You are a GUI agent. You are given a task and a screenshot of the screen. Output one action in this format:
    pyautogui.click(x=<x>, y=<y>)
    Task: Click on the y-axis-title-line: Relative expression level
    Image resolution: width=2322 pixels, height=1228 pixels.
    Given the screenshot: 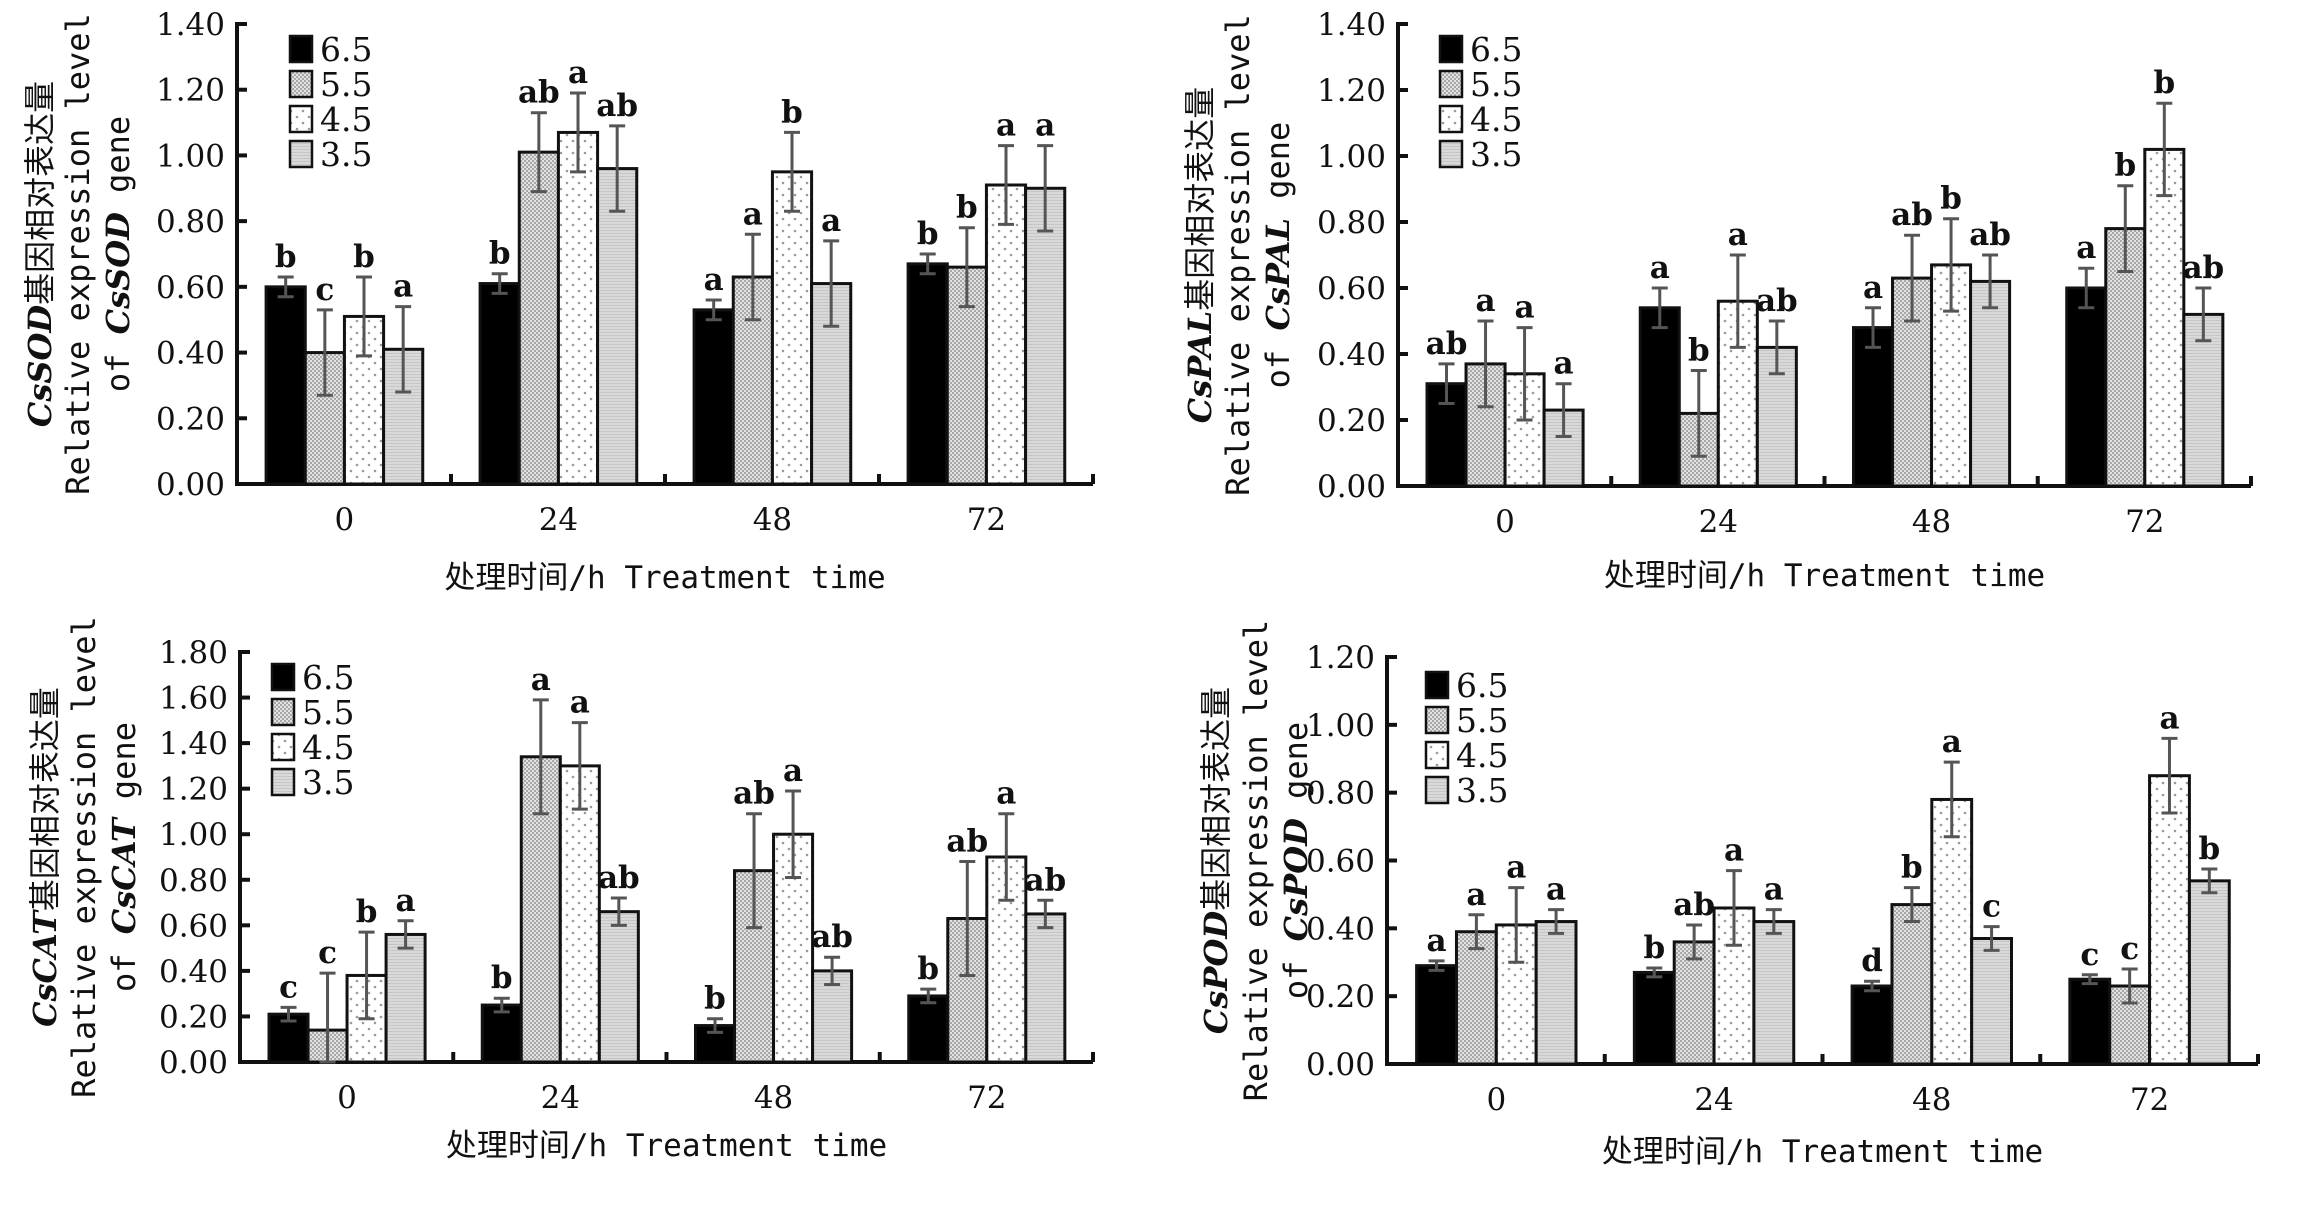 What is the action you would take?
    pyautogui.click(x=78, y=254)
    